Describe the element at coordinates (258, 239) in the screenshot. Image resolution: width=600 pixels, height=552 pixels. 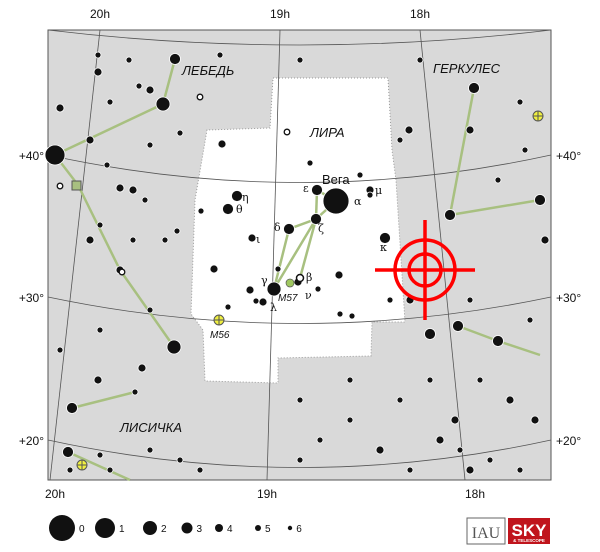
I see `greek-iota: ι` at that location.